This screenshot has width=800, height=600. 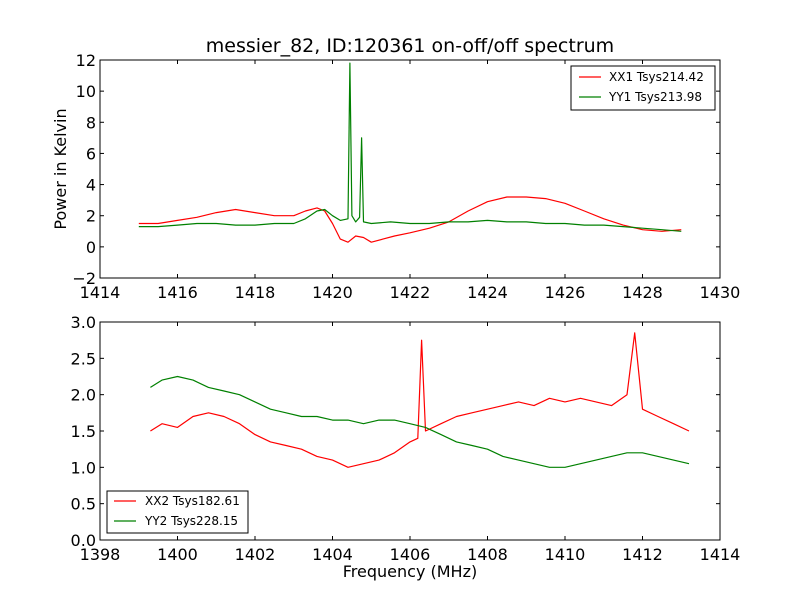 What do you see at coordinates (410, 554) in the screenshot?
I see `bottom-x-tick-label: 1406` at bounding box center [410, 554].